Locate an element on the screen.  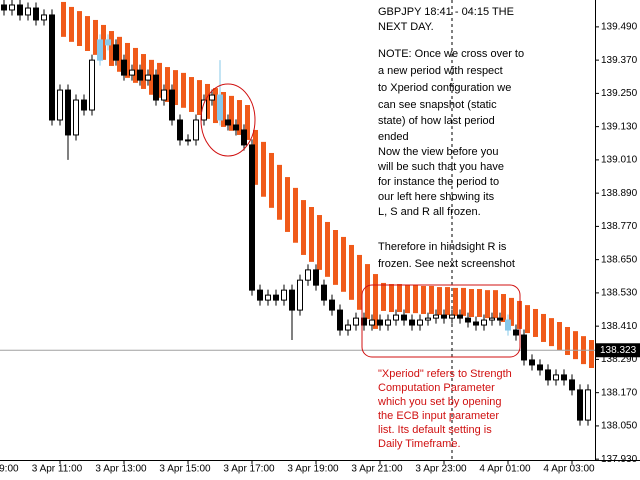
note-line: NEXT DAY. is located at coordinates (406, 27).